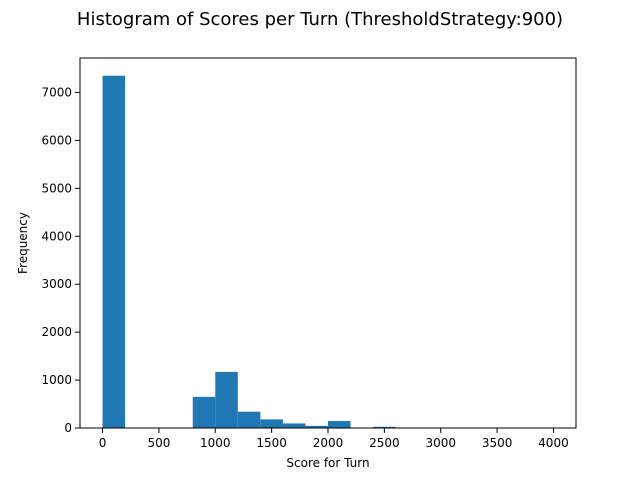  I want to click on x-tick-label: 1000, so click(215, 443).